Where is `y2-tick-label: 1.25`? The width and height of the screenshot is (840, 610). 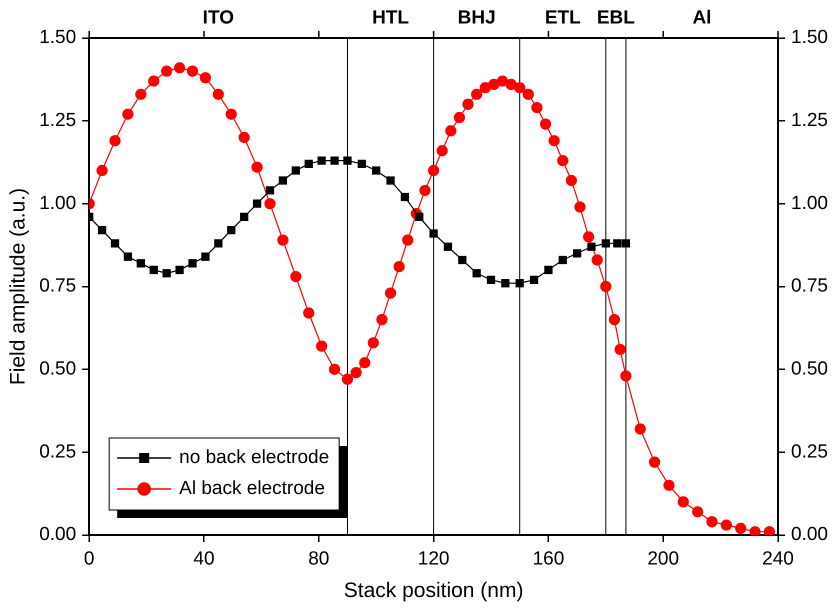
y2-tick-label: 1.25 is located at coordinates (809, 121).